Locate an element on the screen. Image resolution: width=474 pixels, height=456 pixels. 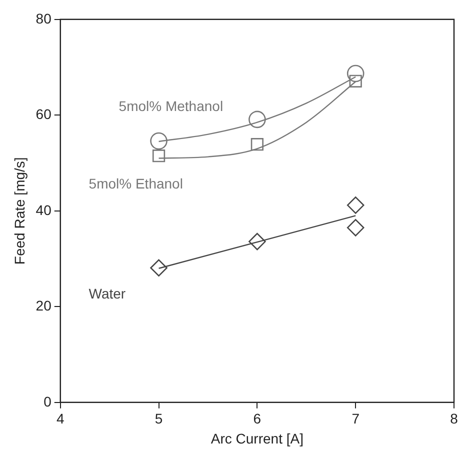
x-tick-label: 7 is located at coordinates (356, 418).